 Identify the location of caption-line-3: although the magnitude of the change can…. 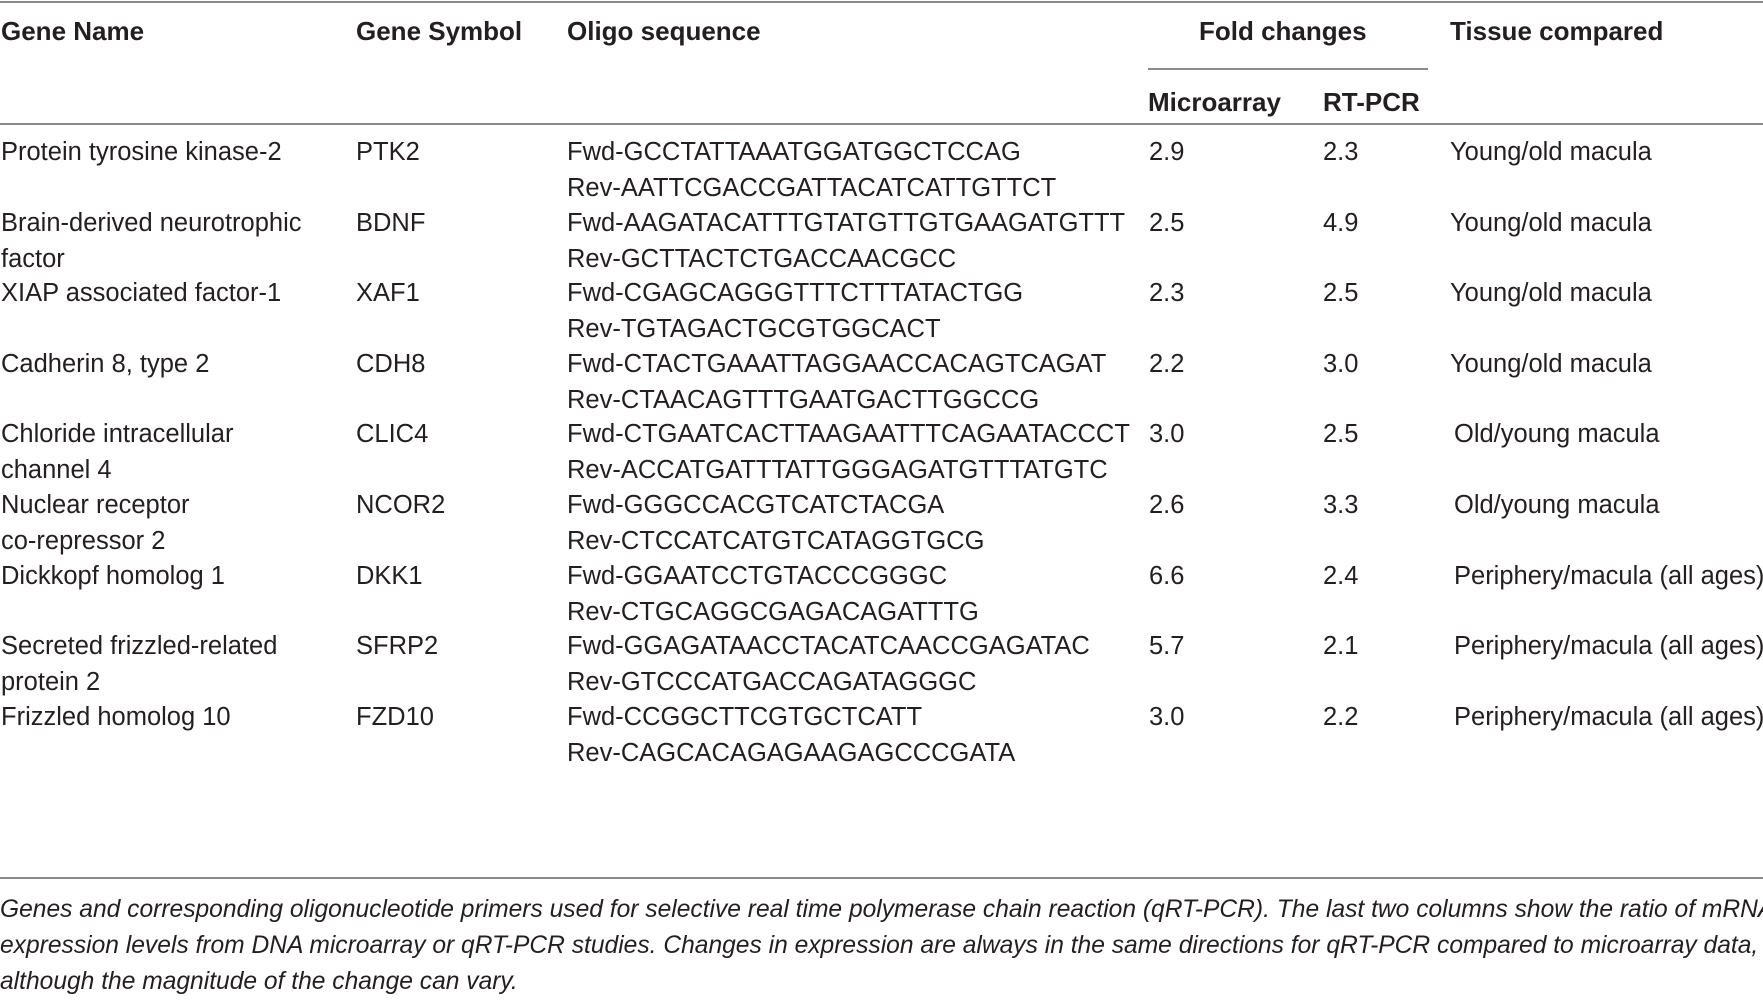
(259, 981).